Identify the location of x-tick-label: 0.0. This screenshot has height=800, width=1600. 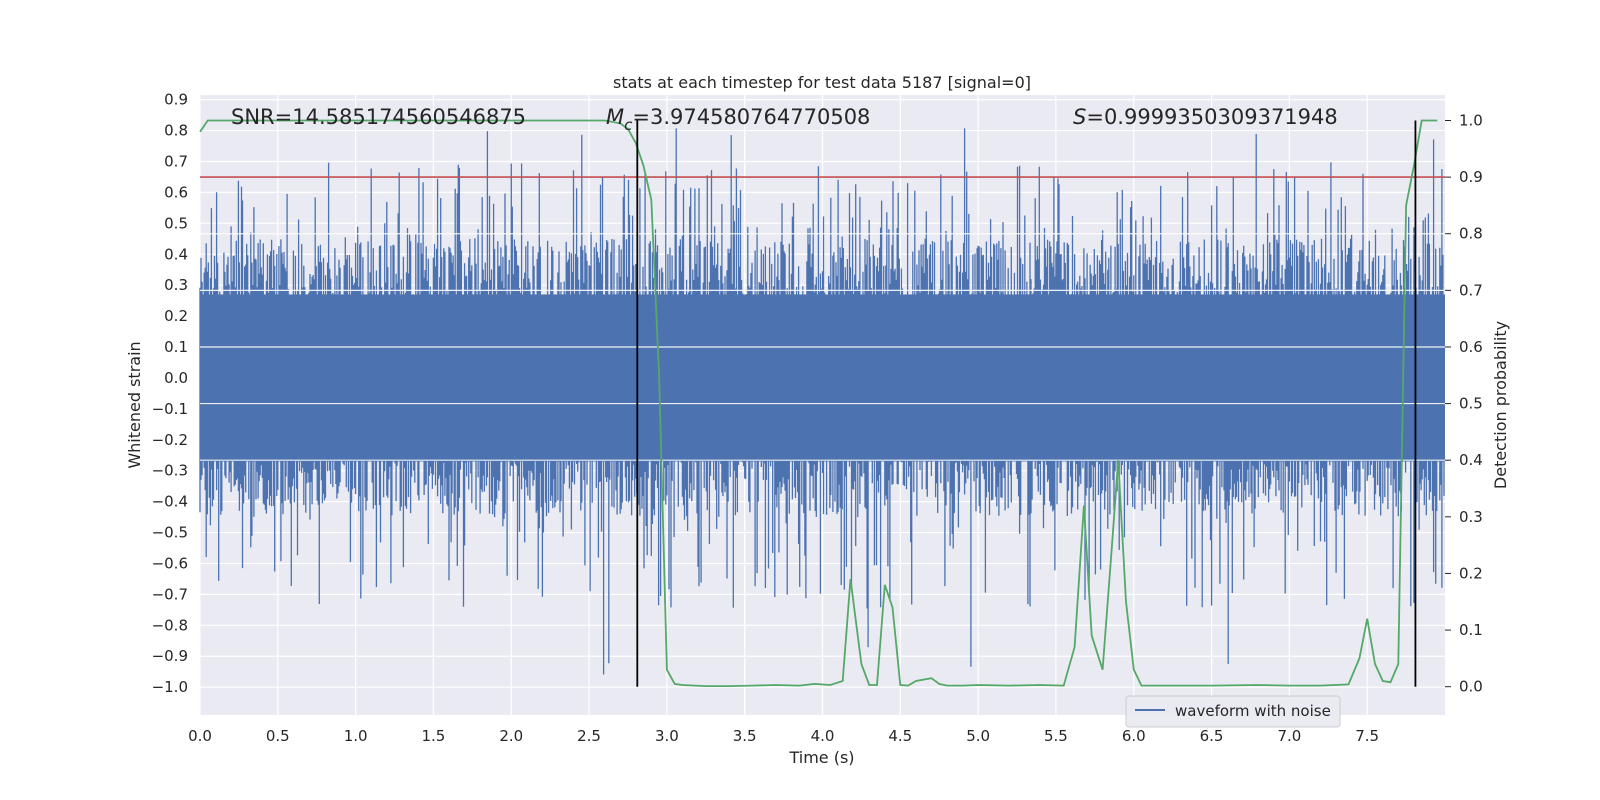
(200, 736).